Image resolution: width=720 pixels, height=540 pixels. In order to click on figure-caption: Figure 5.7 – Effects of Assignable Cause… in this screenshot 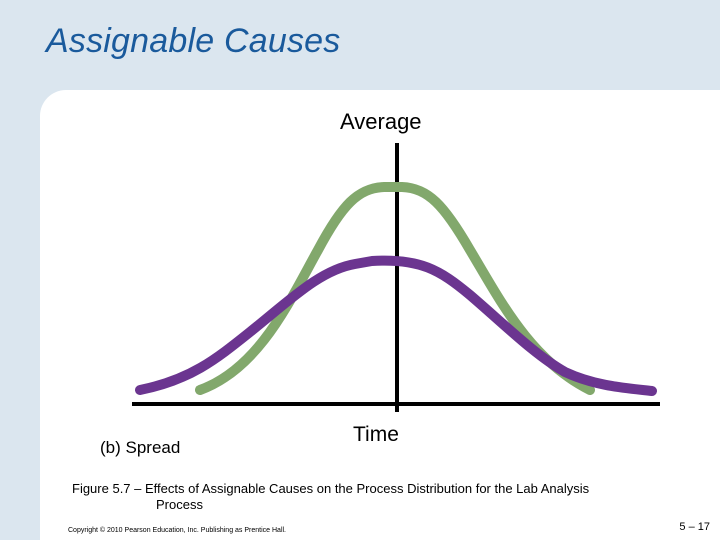, I will do `click(382, 497)`.